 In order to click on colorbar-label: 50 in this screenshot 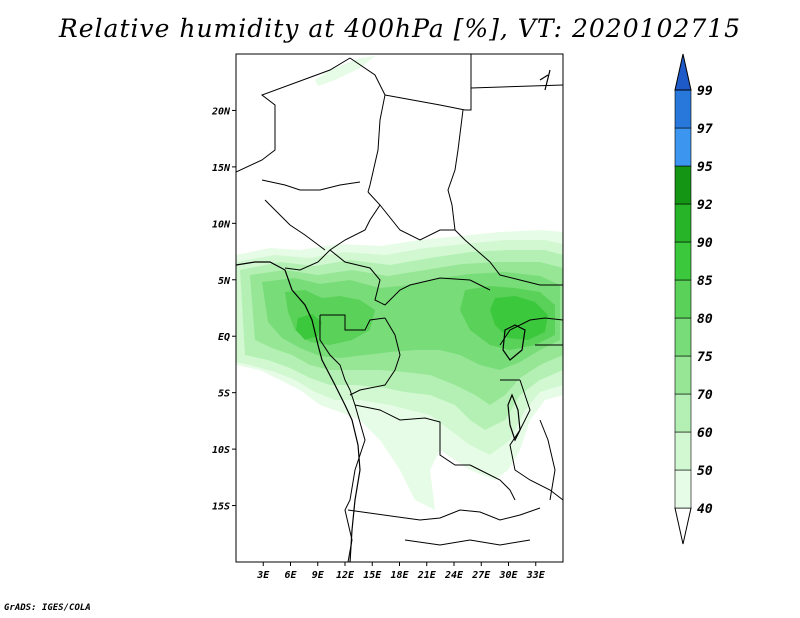, I will do `click(705, 471)`.